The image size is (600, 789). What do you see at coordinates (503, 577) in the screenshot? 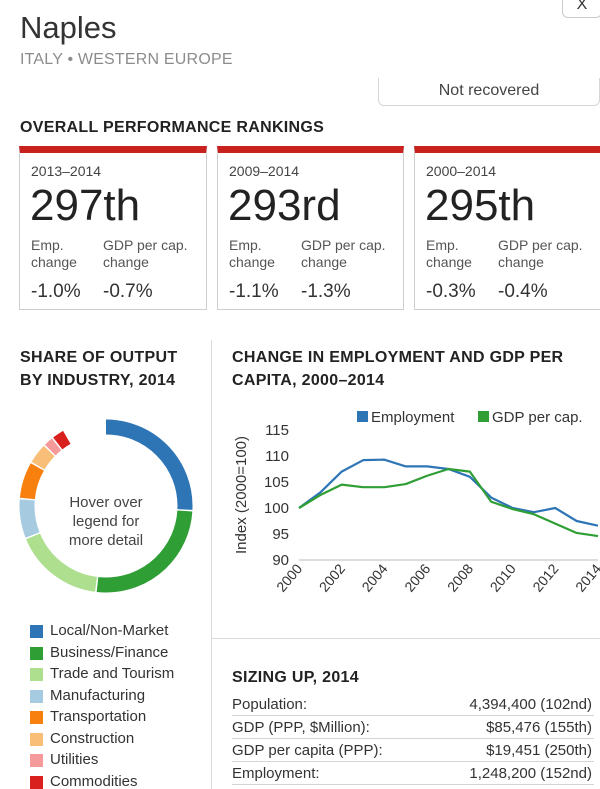
I see `x-tick-label: 2010` at bounding box center [503, 577].